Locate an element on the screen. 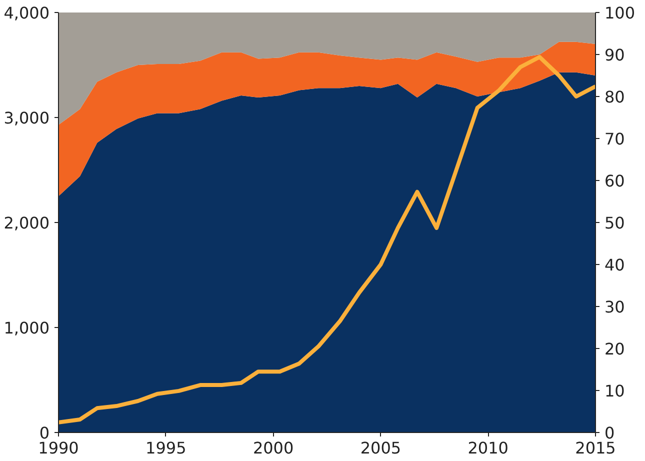 The height and width of the screenshot is (461, 645). y2-tick-label: 30 is located at coordinates (614, 307).